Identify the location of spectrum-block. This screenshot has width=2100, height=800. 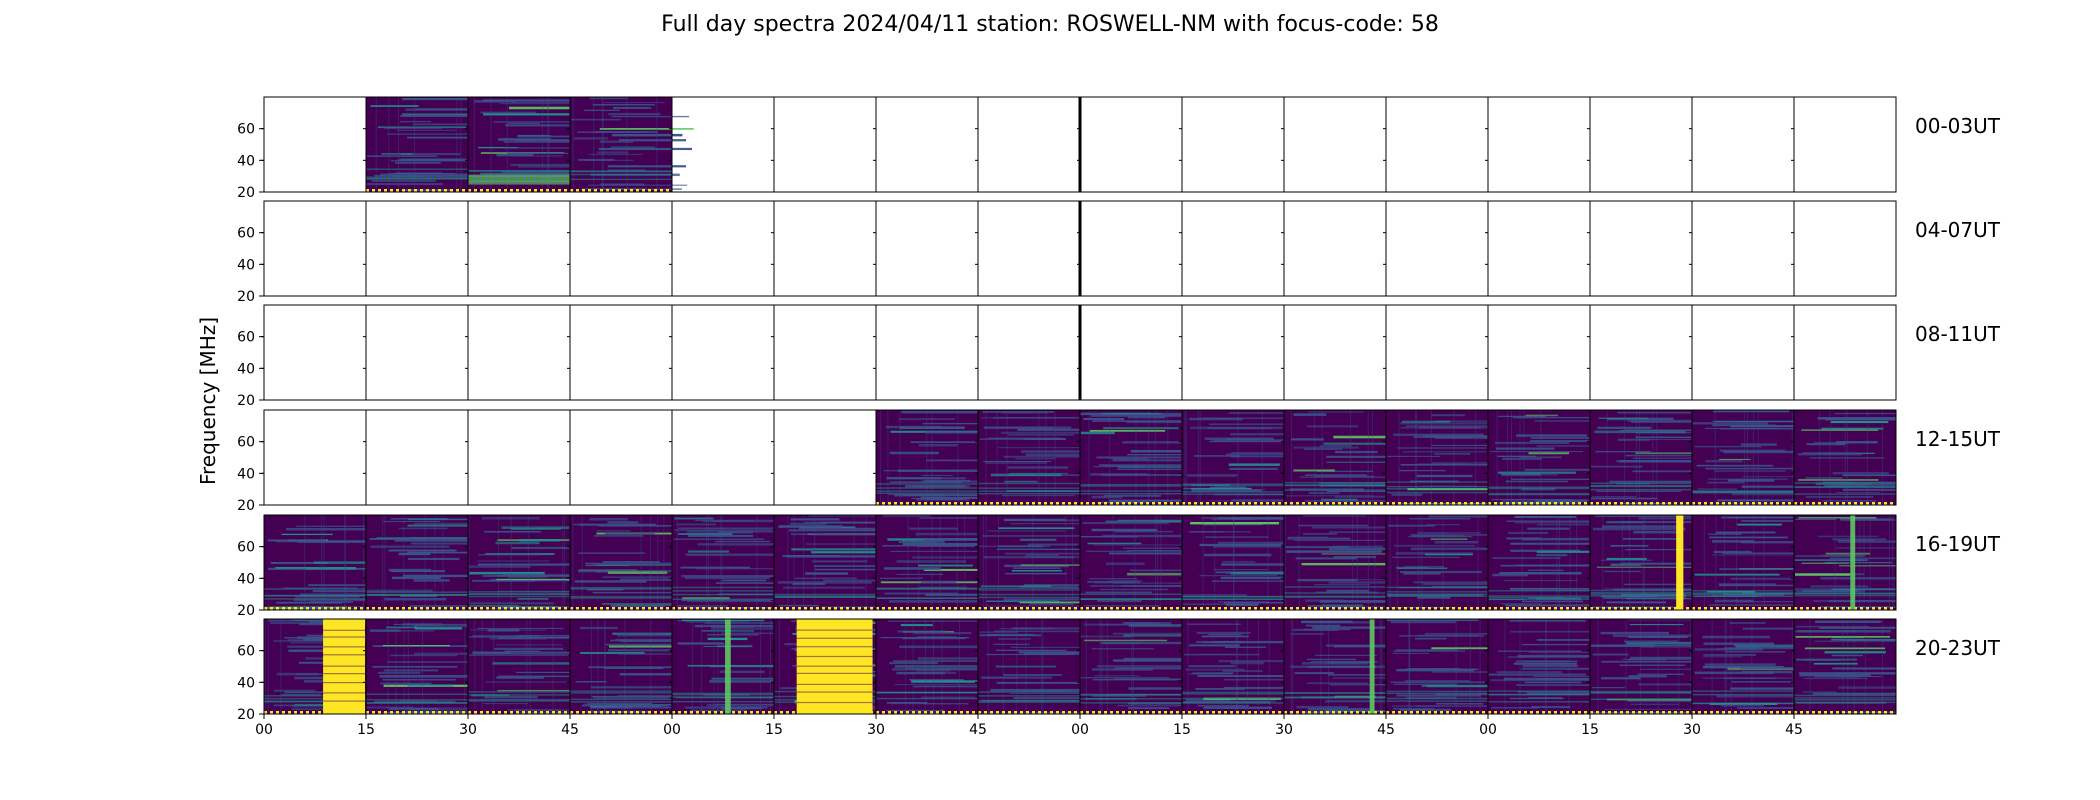
(1335, 562).